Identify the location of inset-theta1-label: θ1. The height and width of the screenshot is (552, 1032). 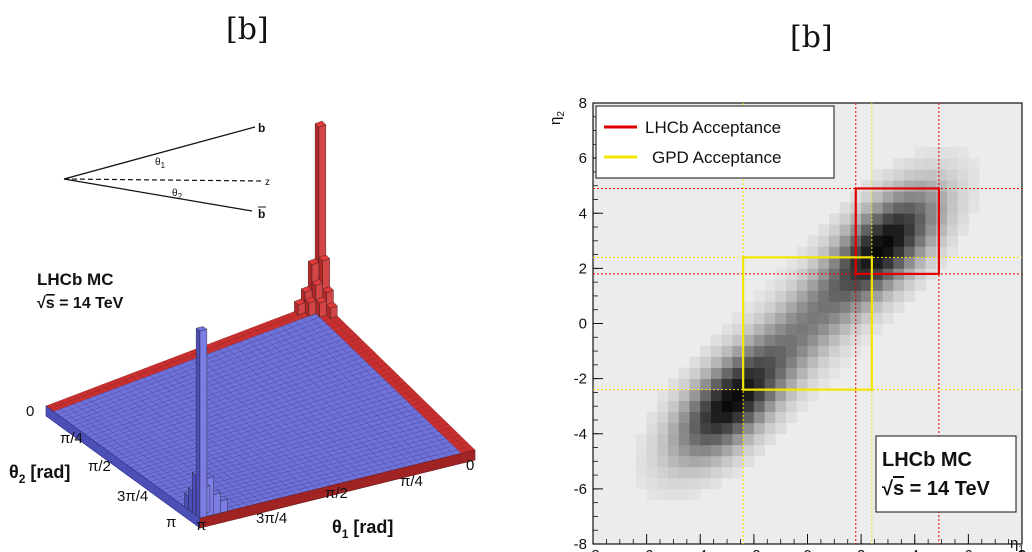
(160, 163).